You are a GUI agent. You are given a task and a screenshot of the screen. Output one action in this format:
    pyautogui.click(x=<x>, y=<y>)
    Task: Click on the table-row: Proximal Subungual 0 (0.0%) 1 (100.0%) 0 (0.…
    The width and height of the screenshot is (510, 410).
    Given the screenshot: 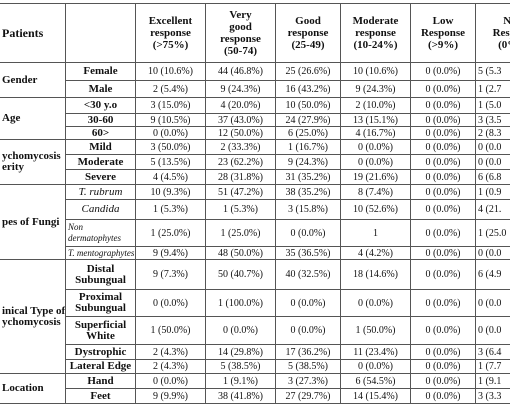 What is the action you would take?
    pyautogui.click(x=255, y=303)
    